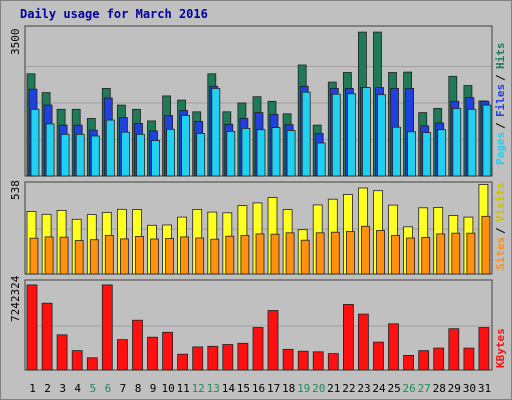 Image resolution: width=512 pixels, height=400 pixels. I want to click on day-label: 25, so click(393, 388).